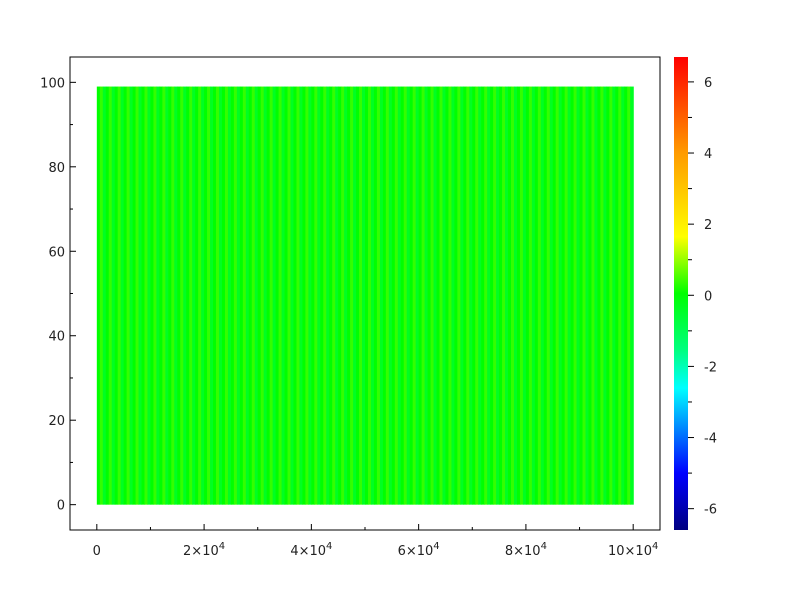  I want to click on x-tick-label: 0, so click(97, 551).